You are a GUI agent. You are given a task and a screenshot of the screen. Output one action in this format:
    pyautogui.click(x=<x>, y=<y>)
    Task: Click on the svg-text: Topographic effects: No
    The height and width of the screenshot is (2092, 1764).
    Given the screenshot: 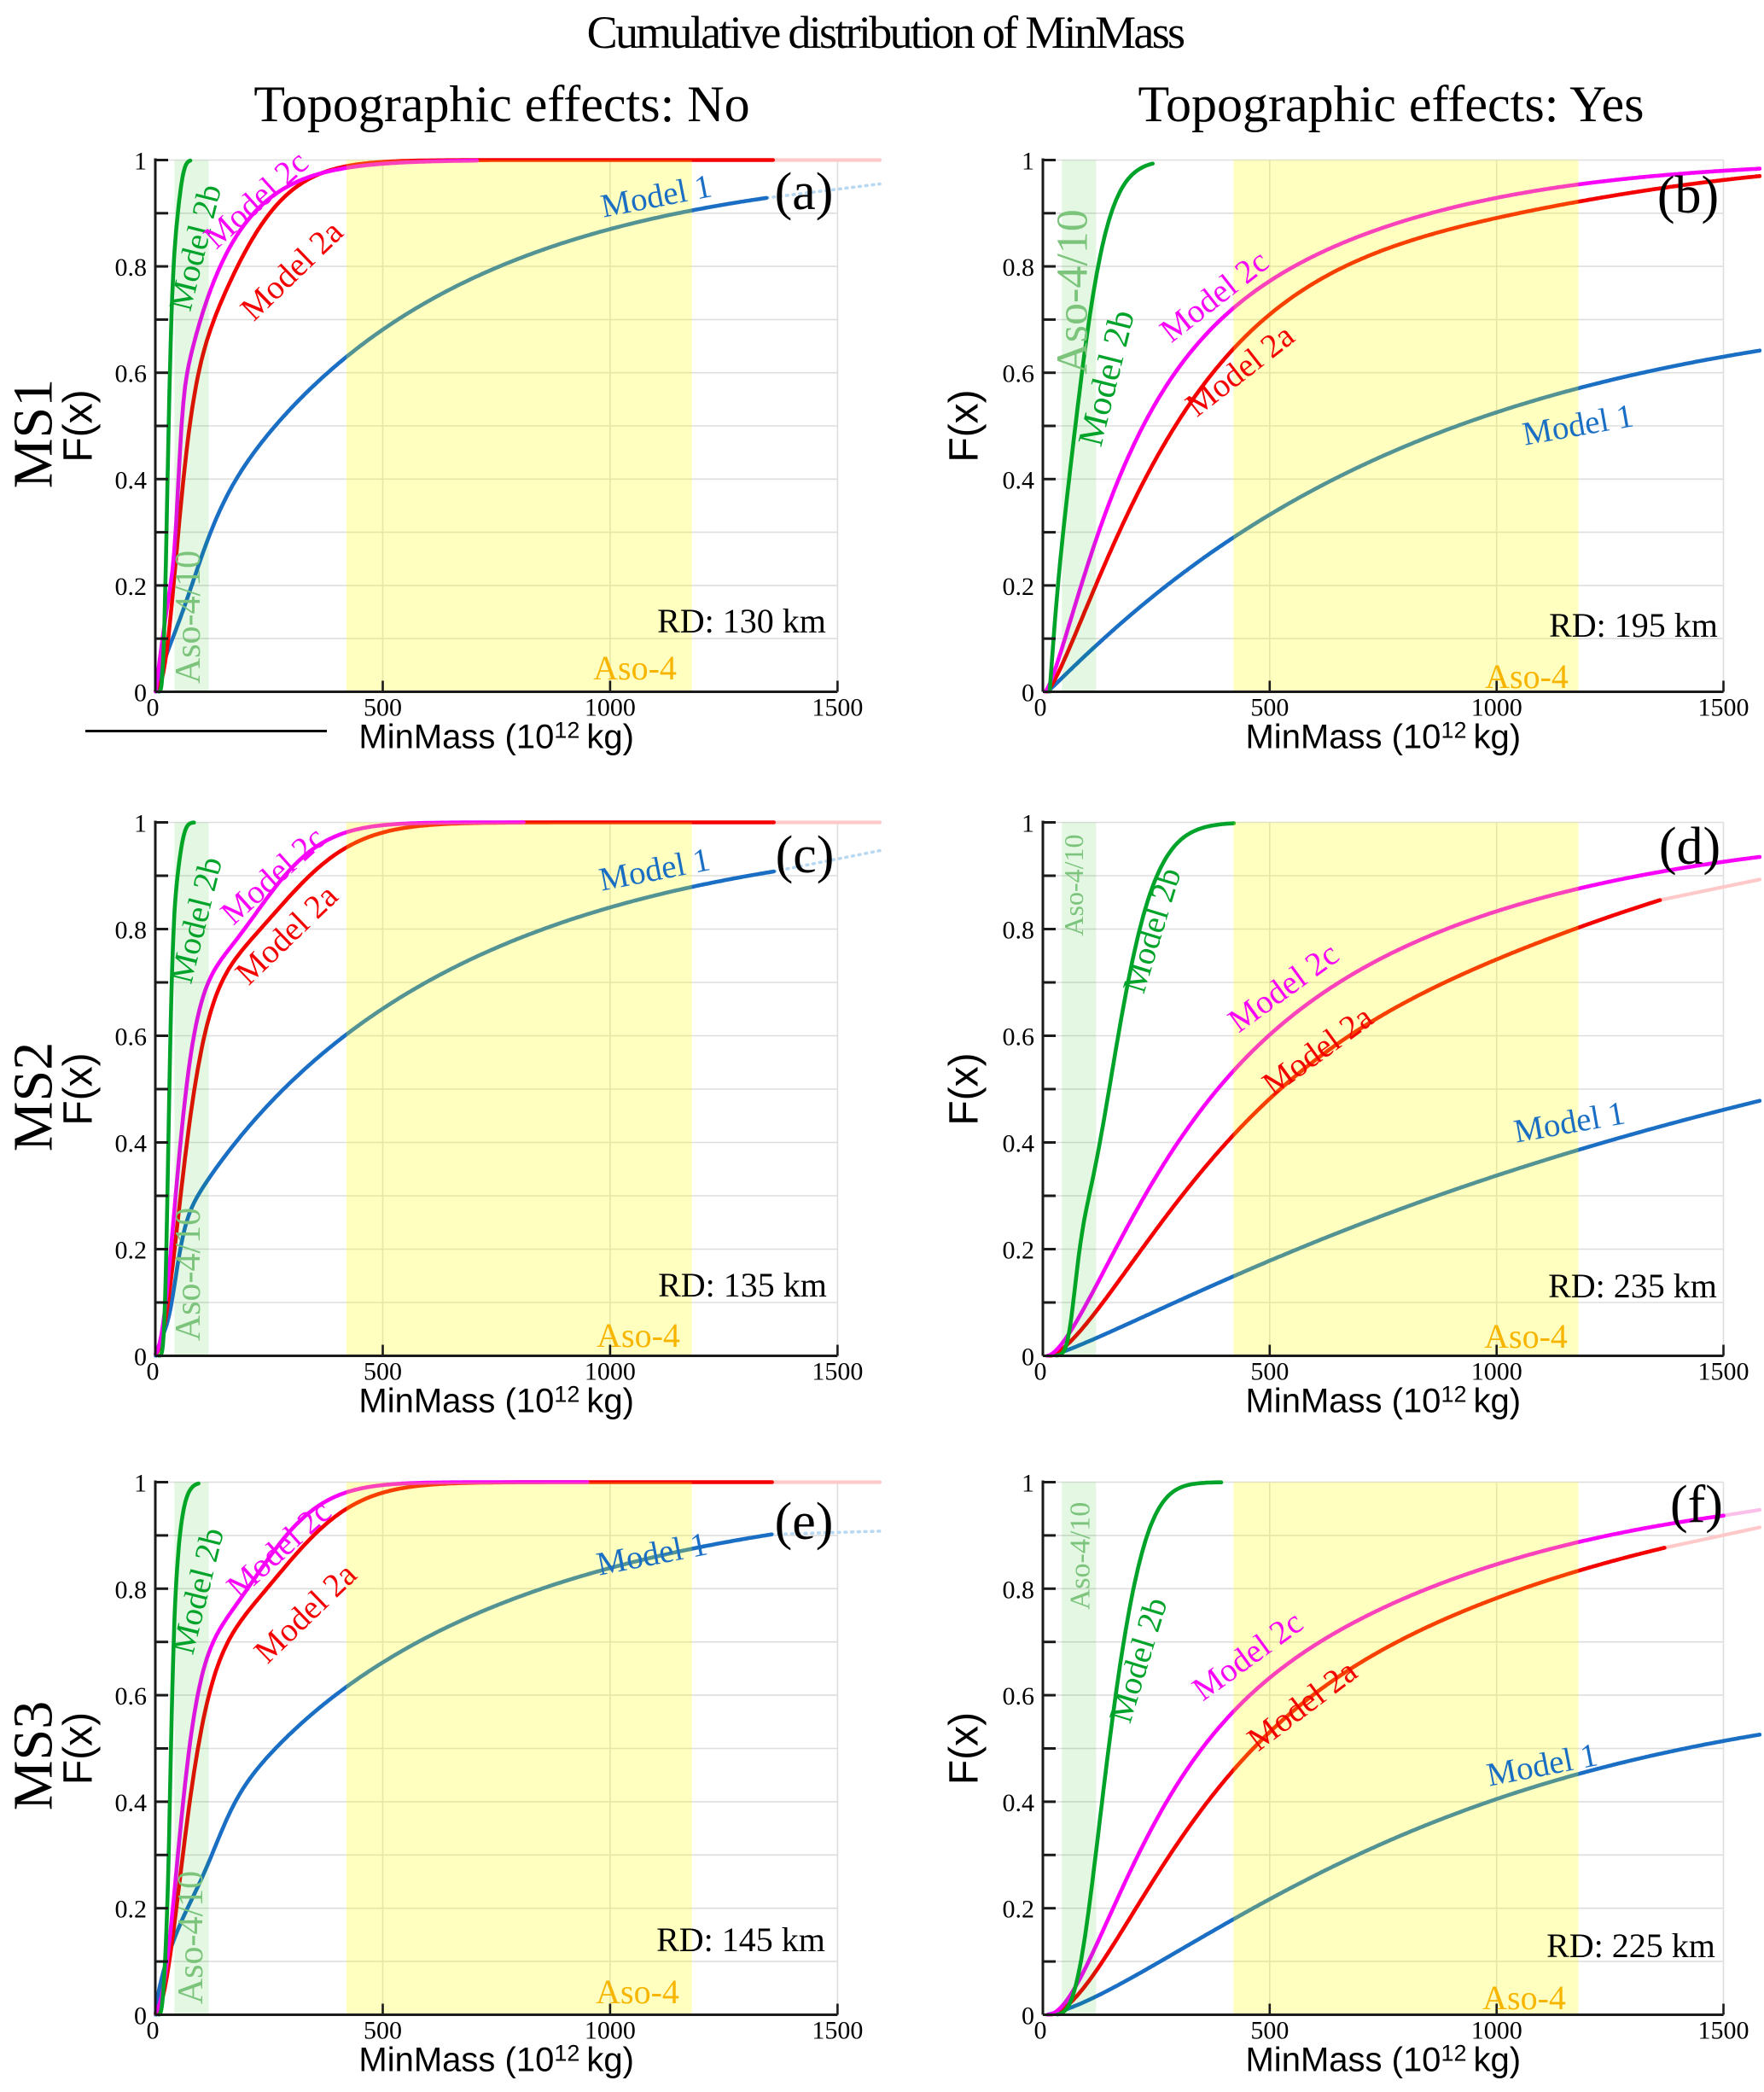 What is the action you would take?
    pyautogui.click(x=501, y=104)
    